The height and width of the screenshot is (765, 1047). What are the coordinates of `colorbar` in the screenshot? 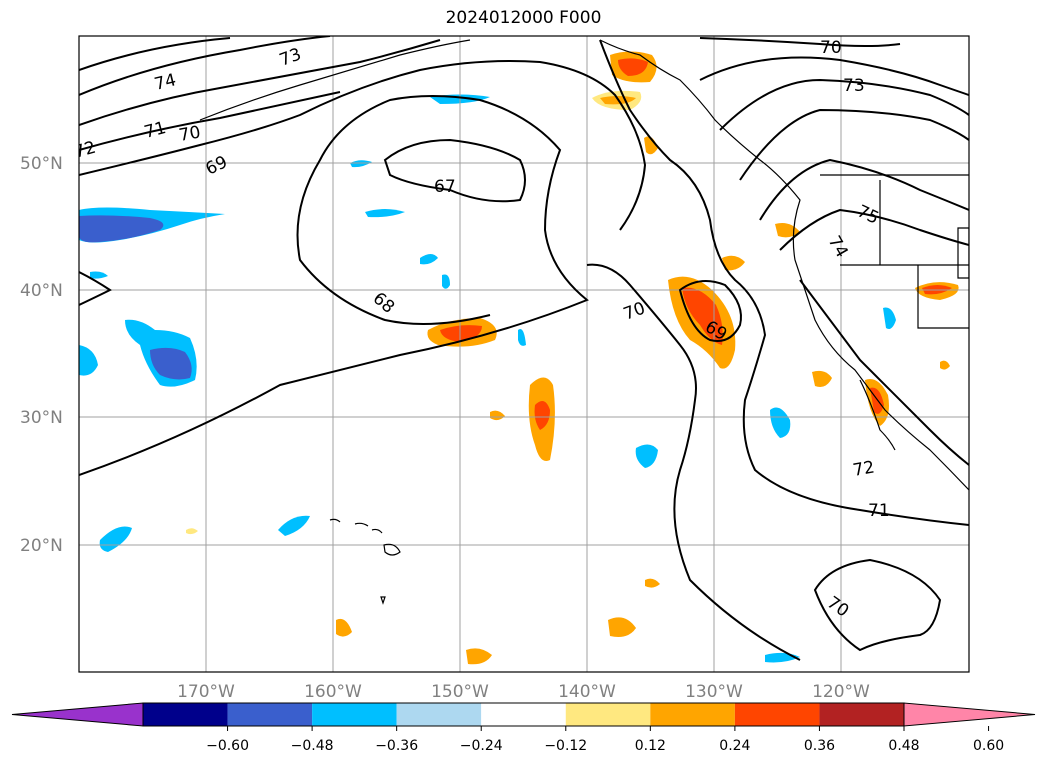 It's located at (523, 714).